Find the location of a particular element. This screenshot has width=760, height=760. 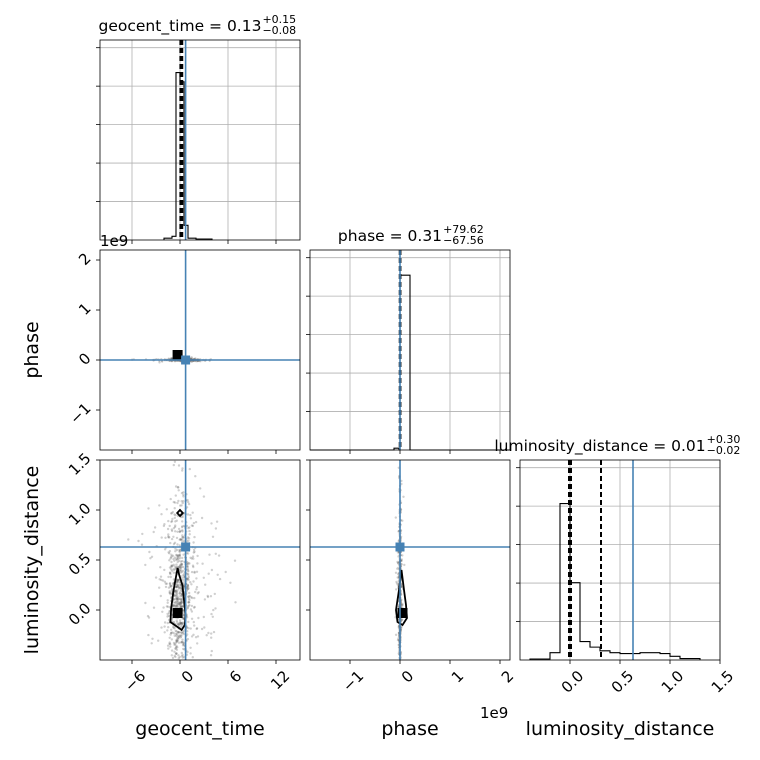

xtick-label-phase-1: 0 is located at coordinates (407, 676).